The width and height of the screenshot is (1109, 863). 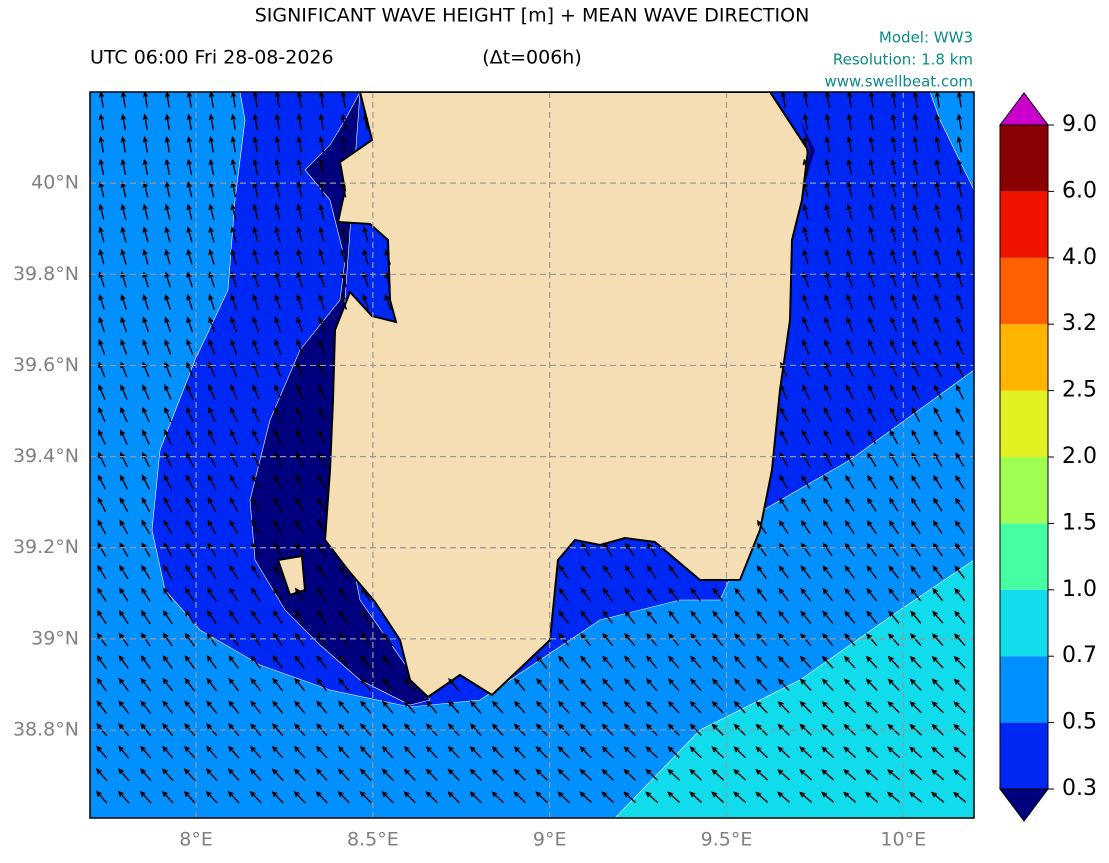 I want to click on colorbar-segment, so click(x=1024, y=689).